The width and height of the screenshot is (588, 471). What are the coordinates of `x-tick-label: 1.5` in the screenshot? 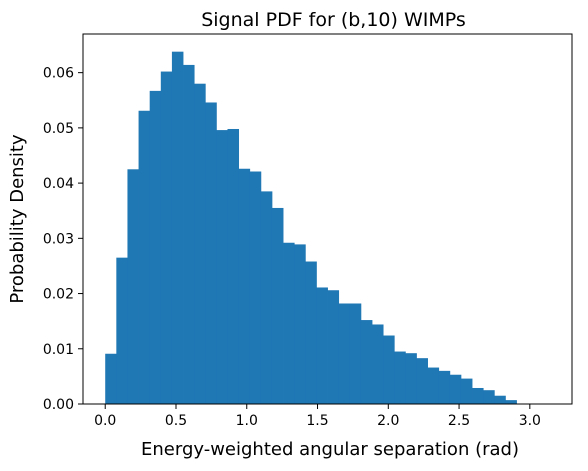 It's located at (317, 421).